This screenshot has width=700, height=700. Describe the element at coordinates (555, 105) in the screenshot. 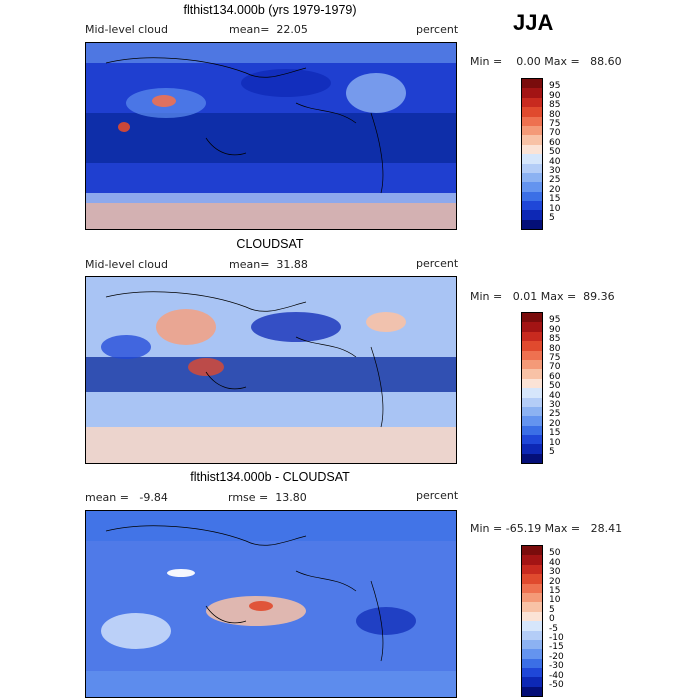

I see `colorbar-level-label: 85` at that location.